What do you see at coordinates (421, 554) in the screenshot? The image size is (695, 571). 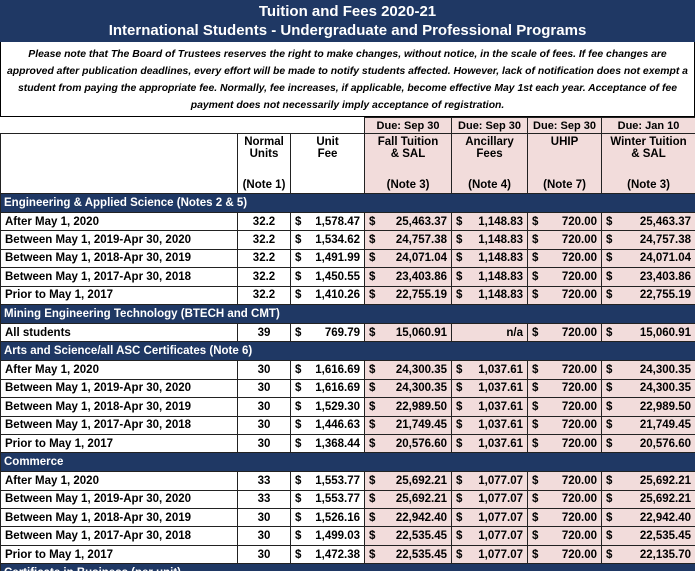 I see `amount: 22,535.45` at bounding box center [421, 554].